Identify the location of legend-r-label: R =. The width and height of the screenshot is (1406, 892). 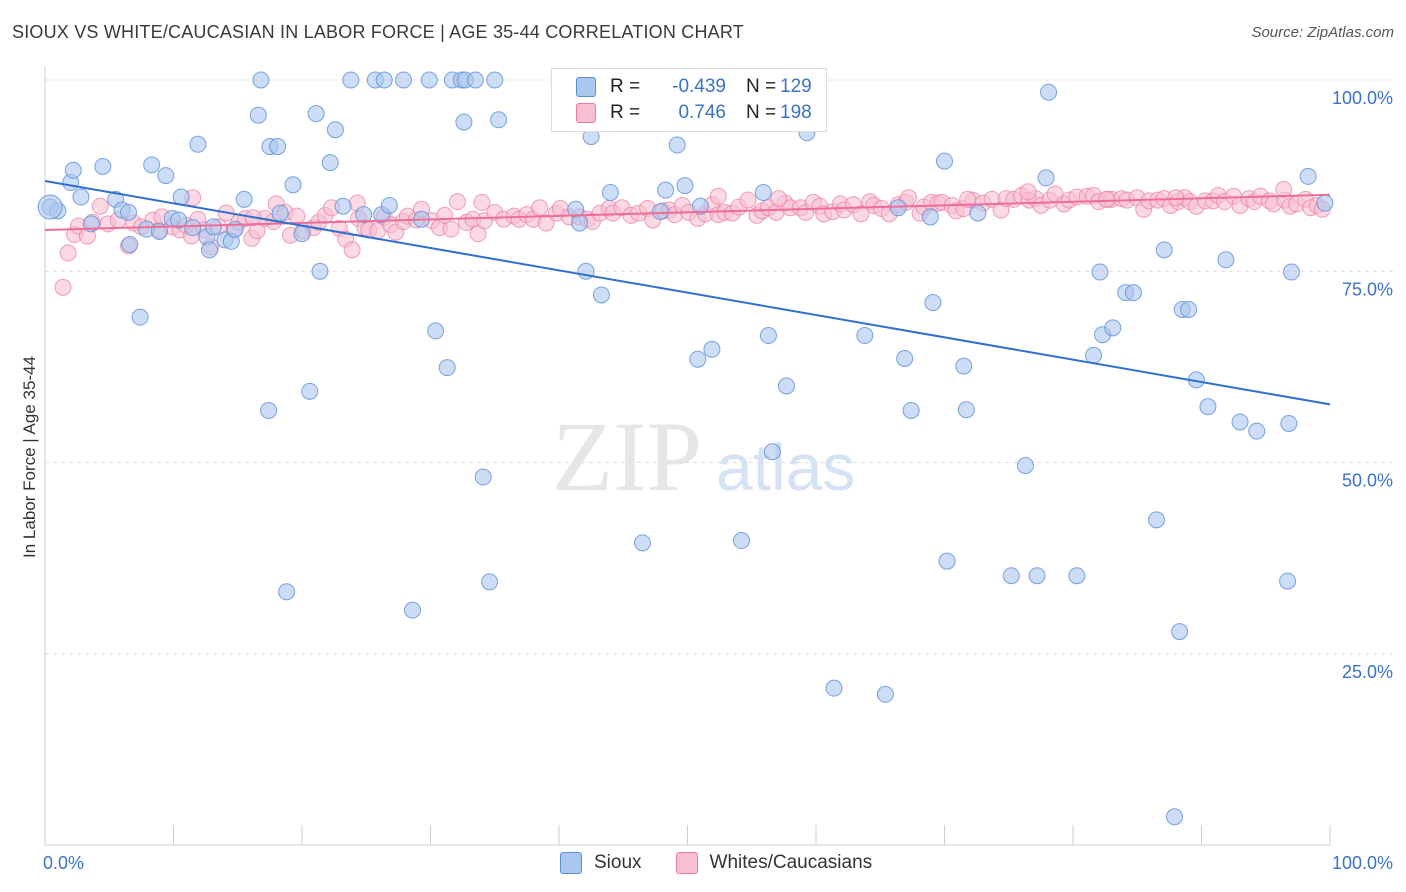
(625, 86).